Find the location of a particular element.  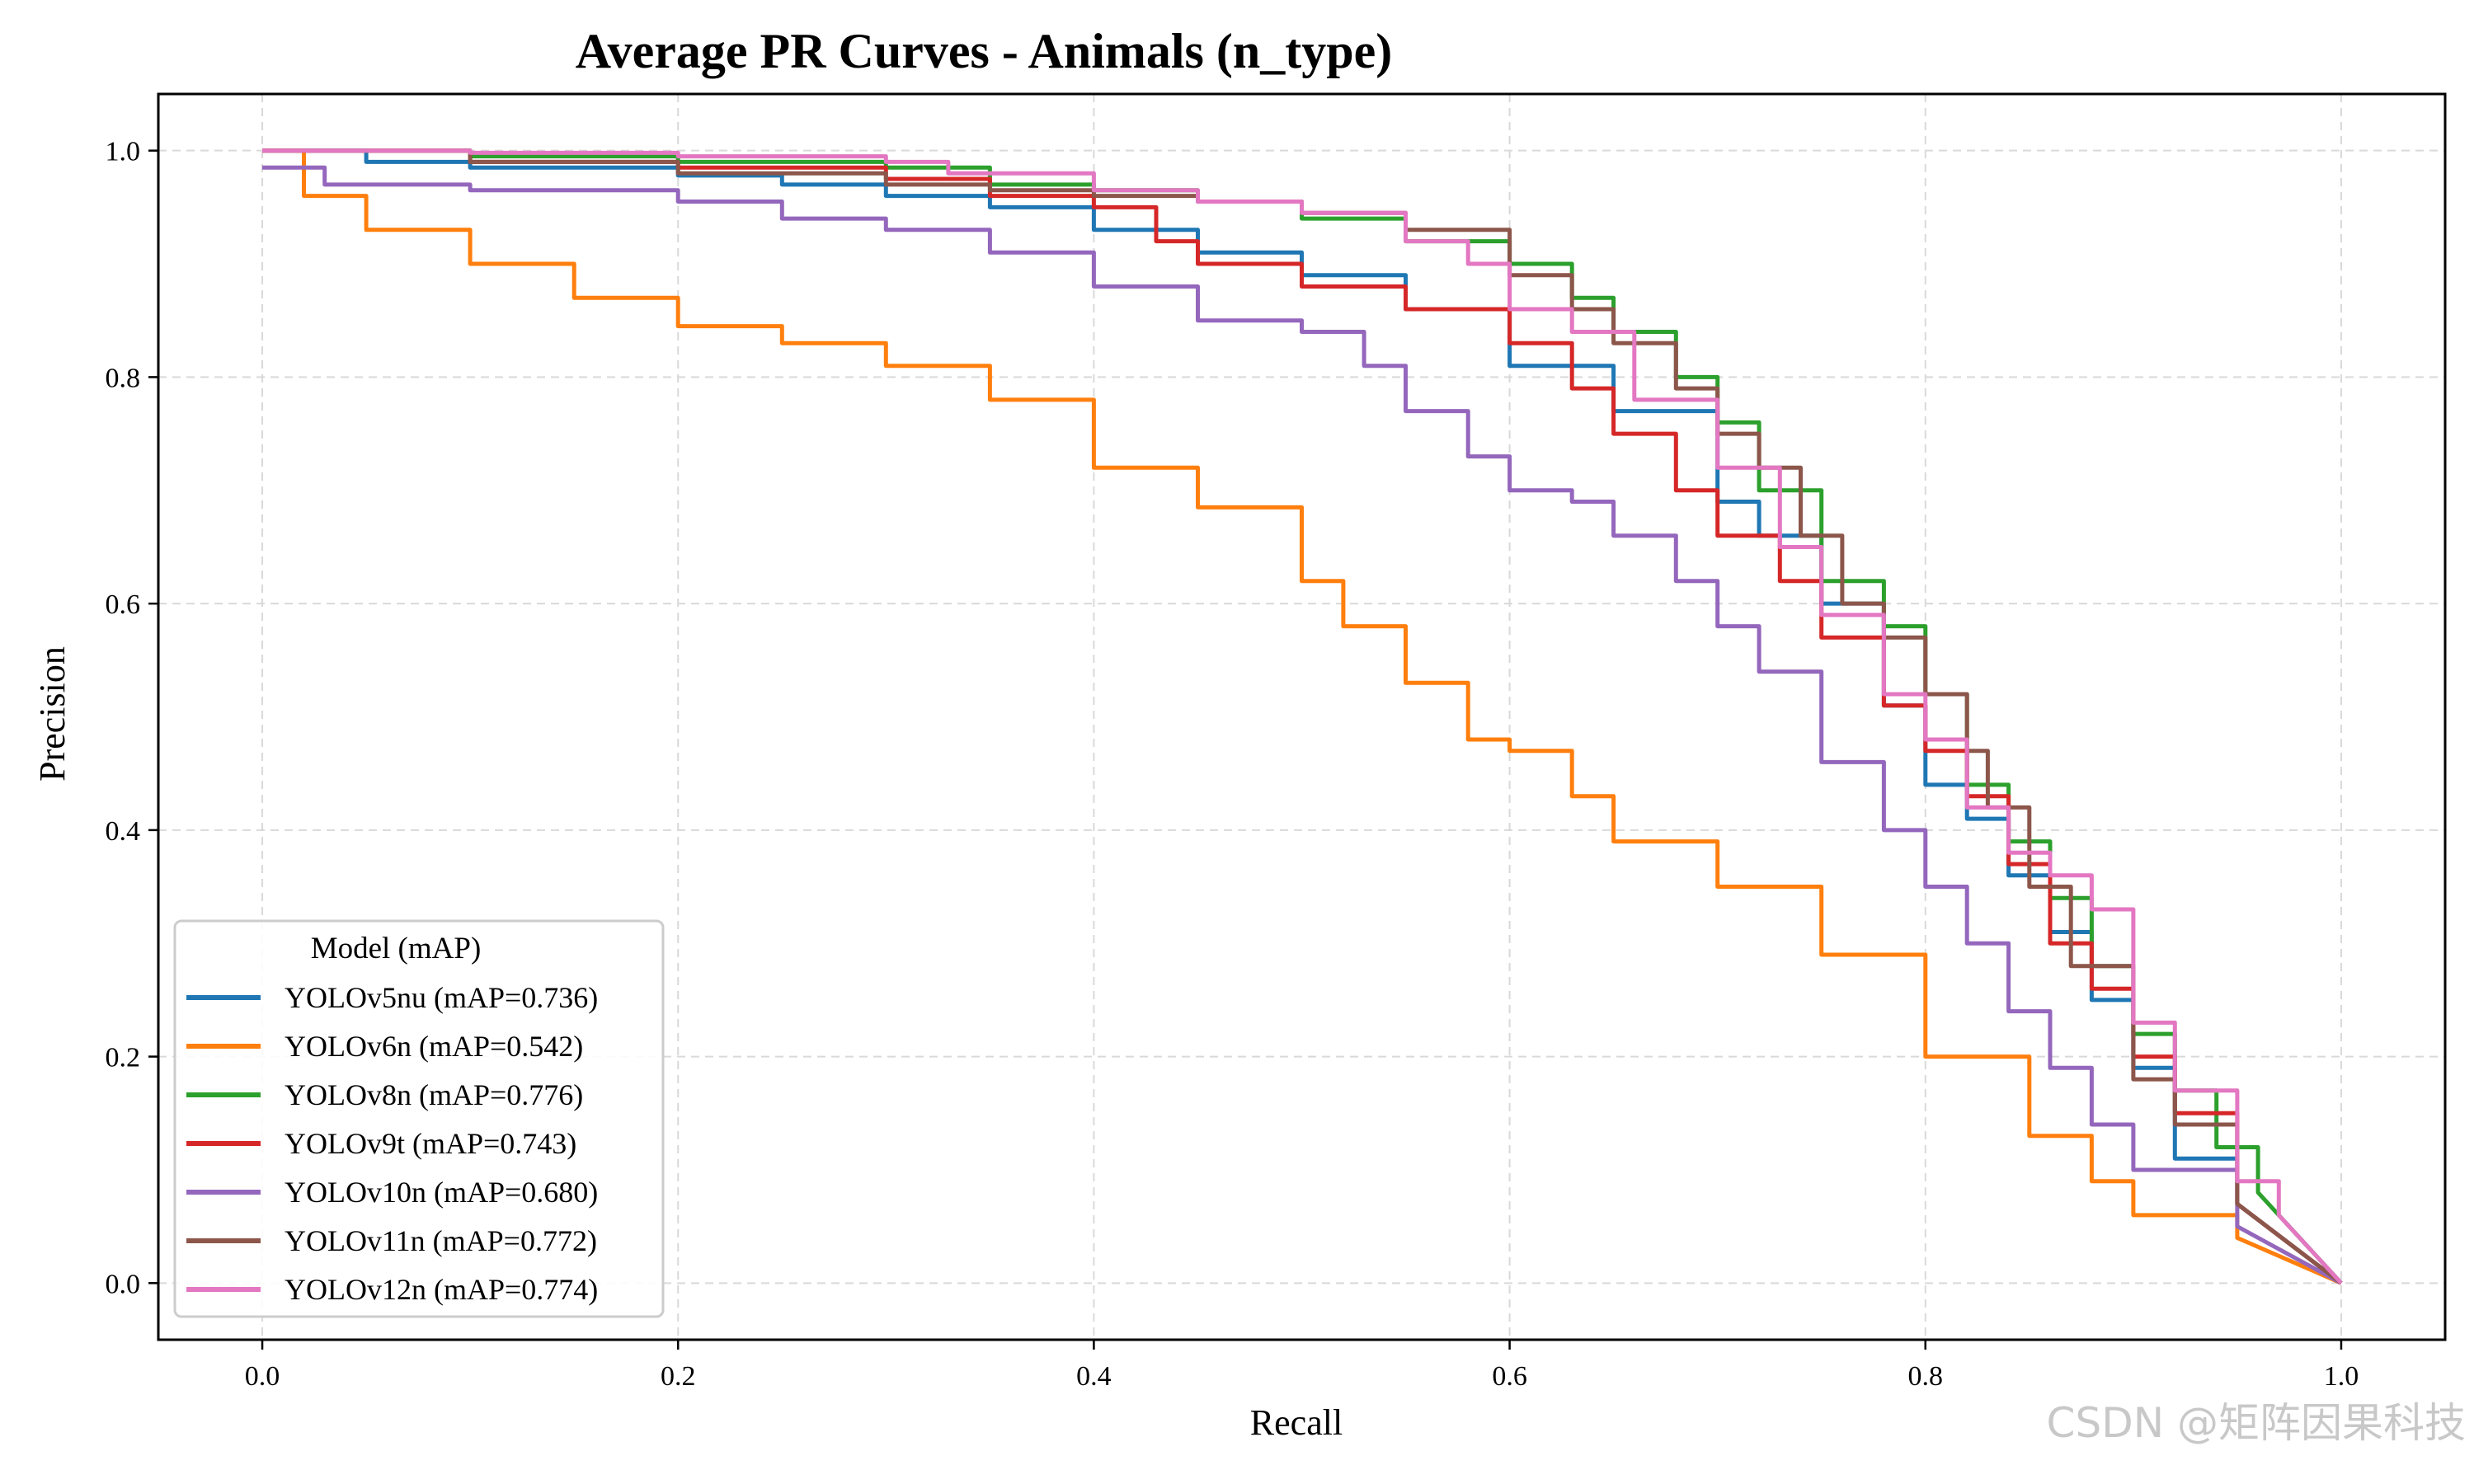

y-tick-label: 0.0 is located at coordinates (123, 1284).